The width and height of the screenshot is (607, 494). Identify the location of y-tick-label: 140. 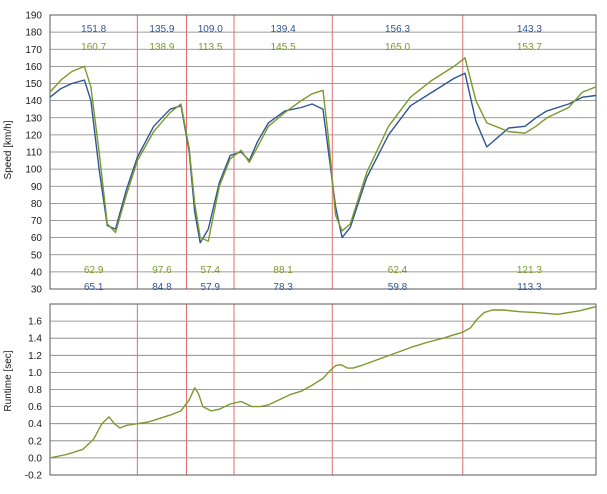
(33, 101).